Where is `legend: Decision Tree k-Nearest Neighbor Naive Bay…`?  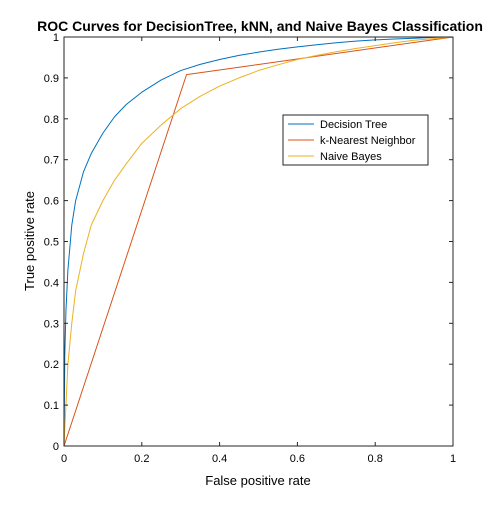
legend: Decision Tree k-Nearest Neighbor Naive Bay… is located at coordinates (355, 140).